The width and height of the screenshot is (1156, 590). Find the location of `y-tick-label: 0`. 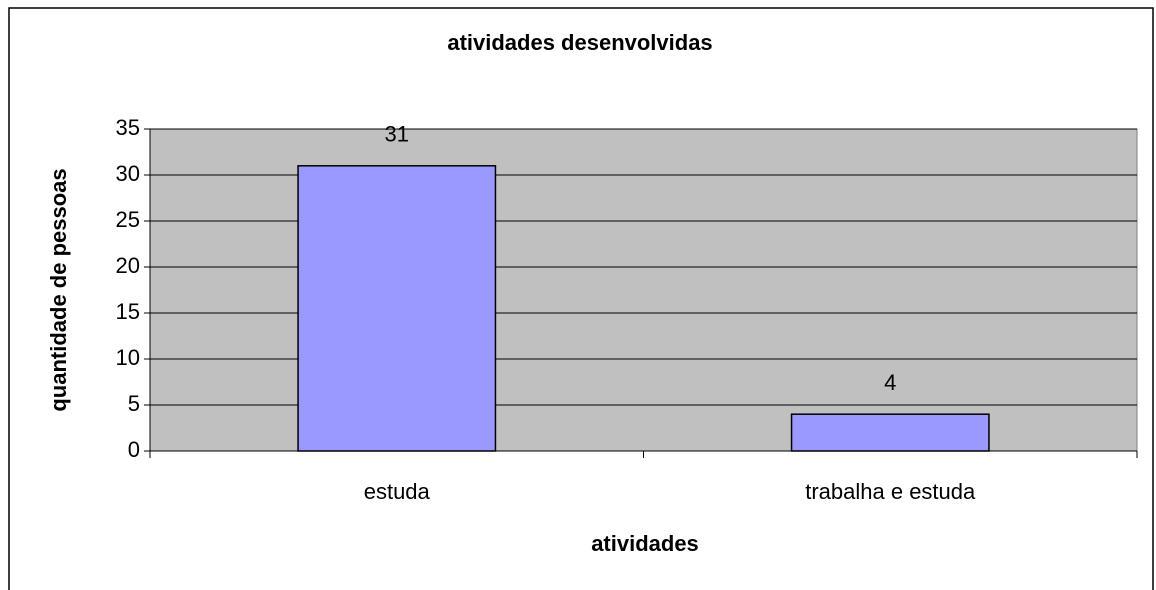

y-tick-label: 0 is located at coordinates (134, 449).